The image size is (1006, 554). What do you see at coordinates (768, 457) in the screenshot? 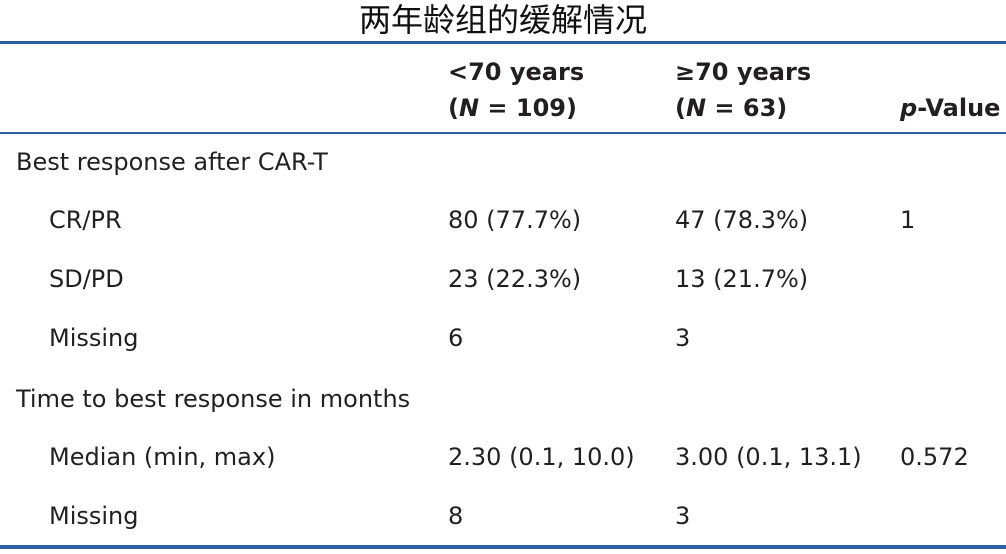
I see `cell-70-plus: 3.00 (0.1, 13.1)` at bounding box center [768, 457].